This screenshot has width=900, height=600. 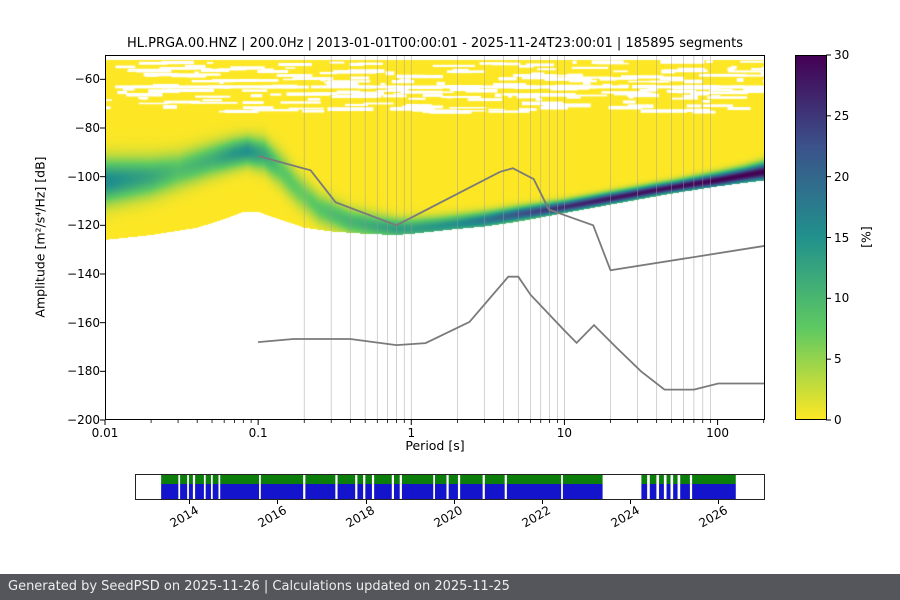 I want to click on colorbar-tick-label: 15, so click(x=842, y=237).